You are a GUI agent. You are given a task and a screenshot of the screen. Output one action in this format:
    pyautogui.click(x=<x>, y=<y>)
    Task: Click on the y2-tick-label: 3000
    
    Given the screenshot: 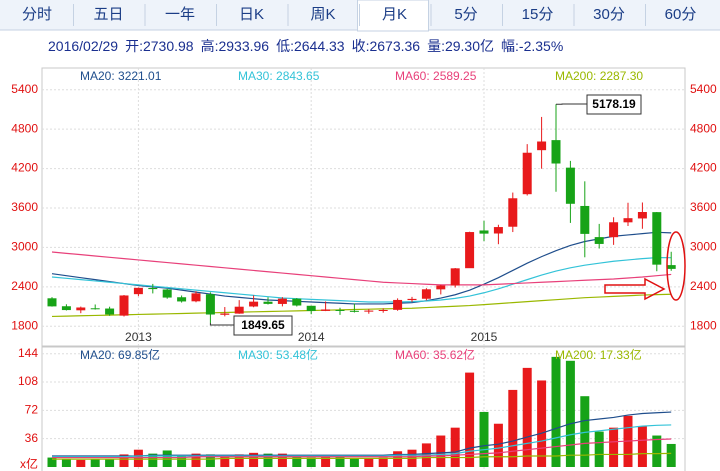 What is the action you would take?
    pyautogui.click(x=703, y=247)
    